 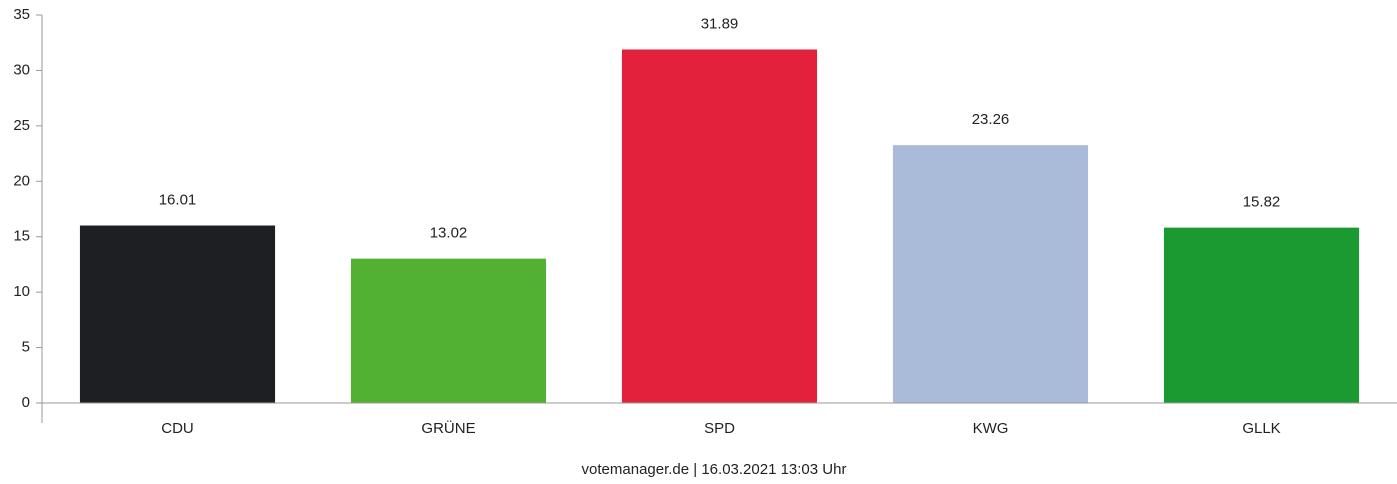 What do you see at coordinates (26, 402) in the screenshot?
I see `y-tick-label: 0` at bounding box center [26, 402].